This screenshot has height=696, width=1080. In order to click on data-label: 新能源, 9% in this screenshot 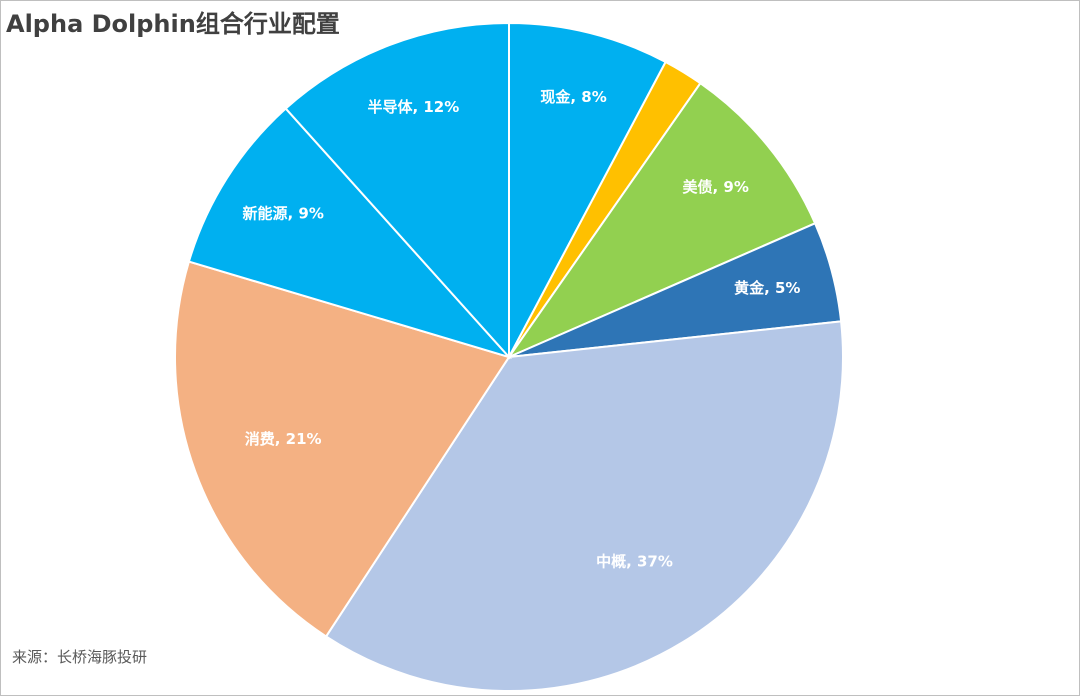, I will do `click(283, 214)`.